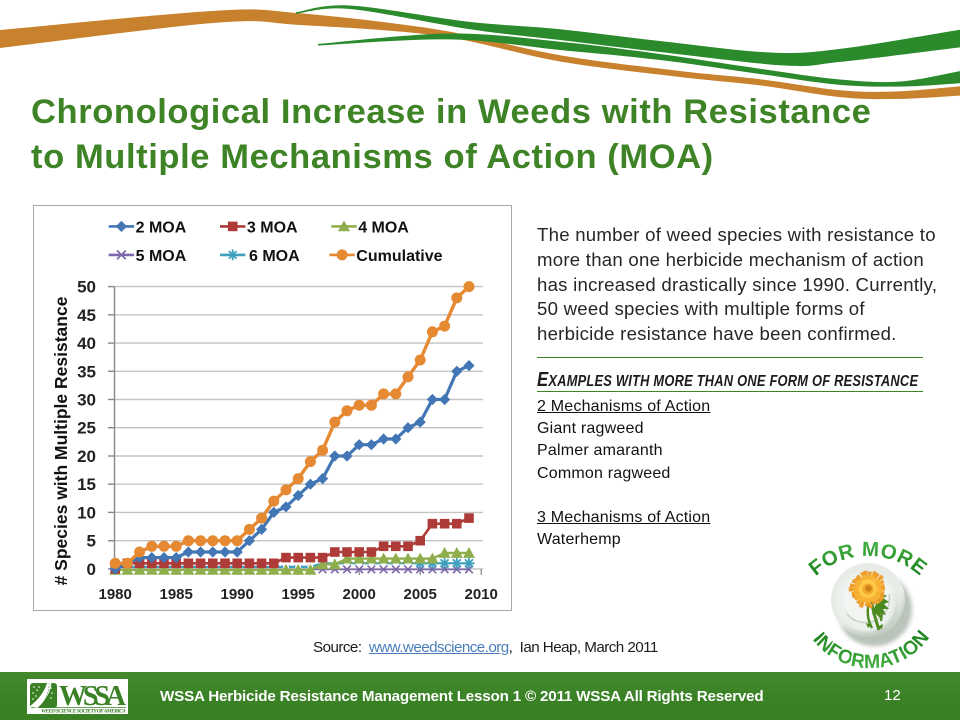  I want to click on svg-text: 2000, so click(359, 594).